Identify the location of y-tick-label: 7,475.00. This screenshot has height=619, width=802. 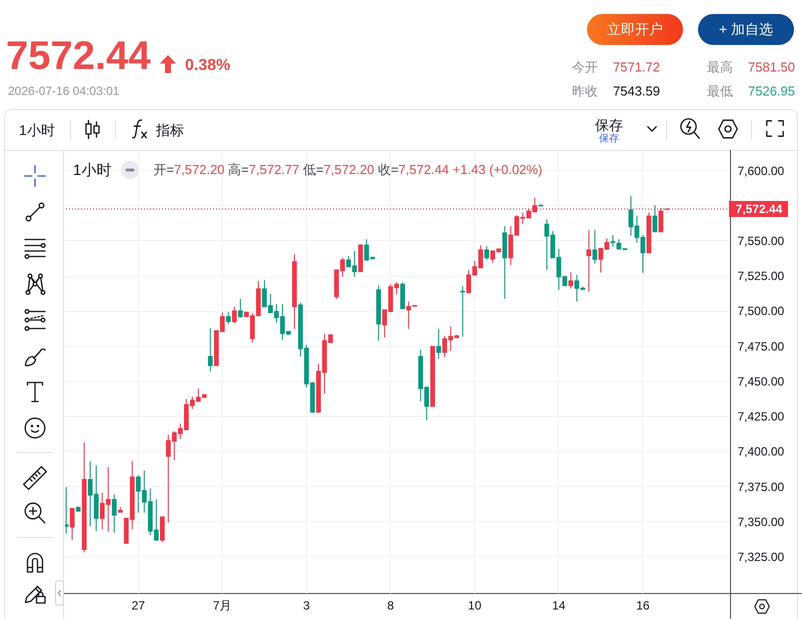
(761, 346).